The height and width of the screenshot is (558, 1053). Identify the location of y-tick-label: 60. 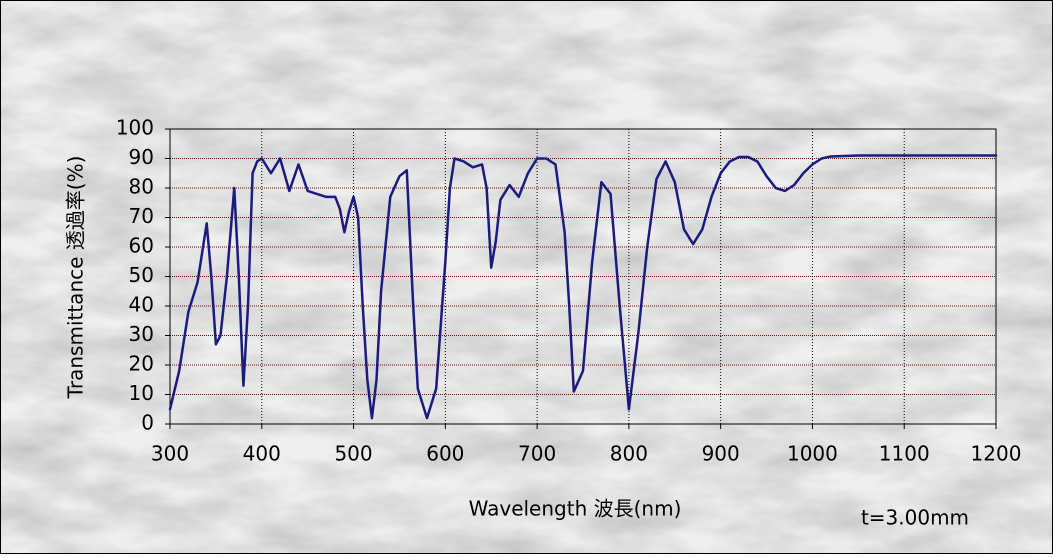
(141, 246).